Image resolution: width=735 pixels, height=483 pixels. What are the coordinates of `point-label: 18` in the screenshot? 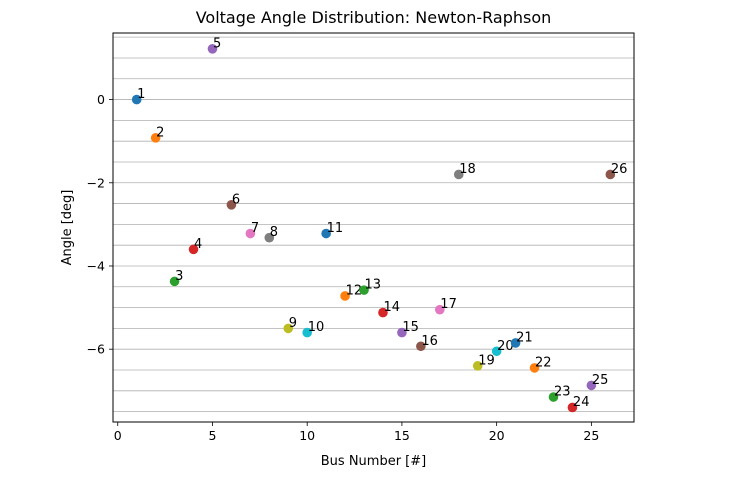 It's located at (467, 169).